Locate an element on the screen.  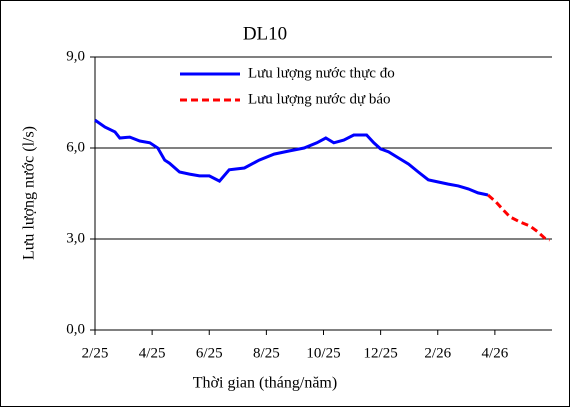
y-tick-label: 3,0 is located at coordinates (75, 238).